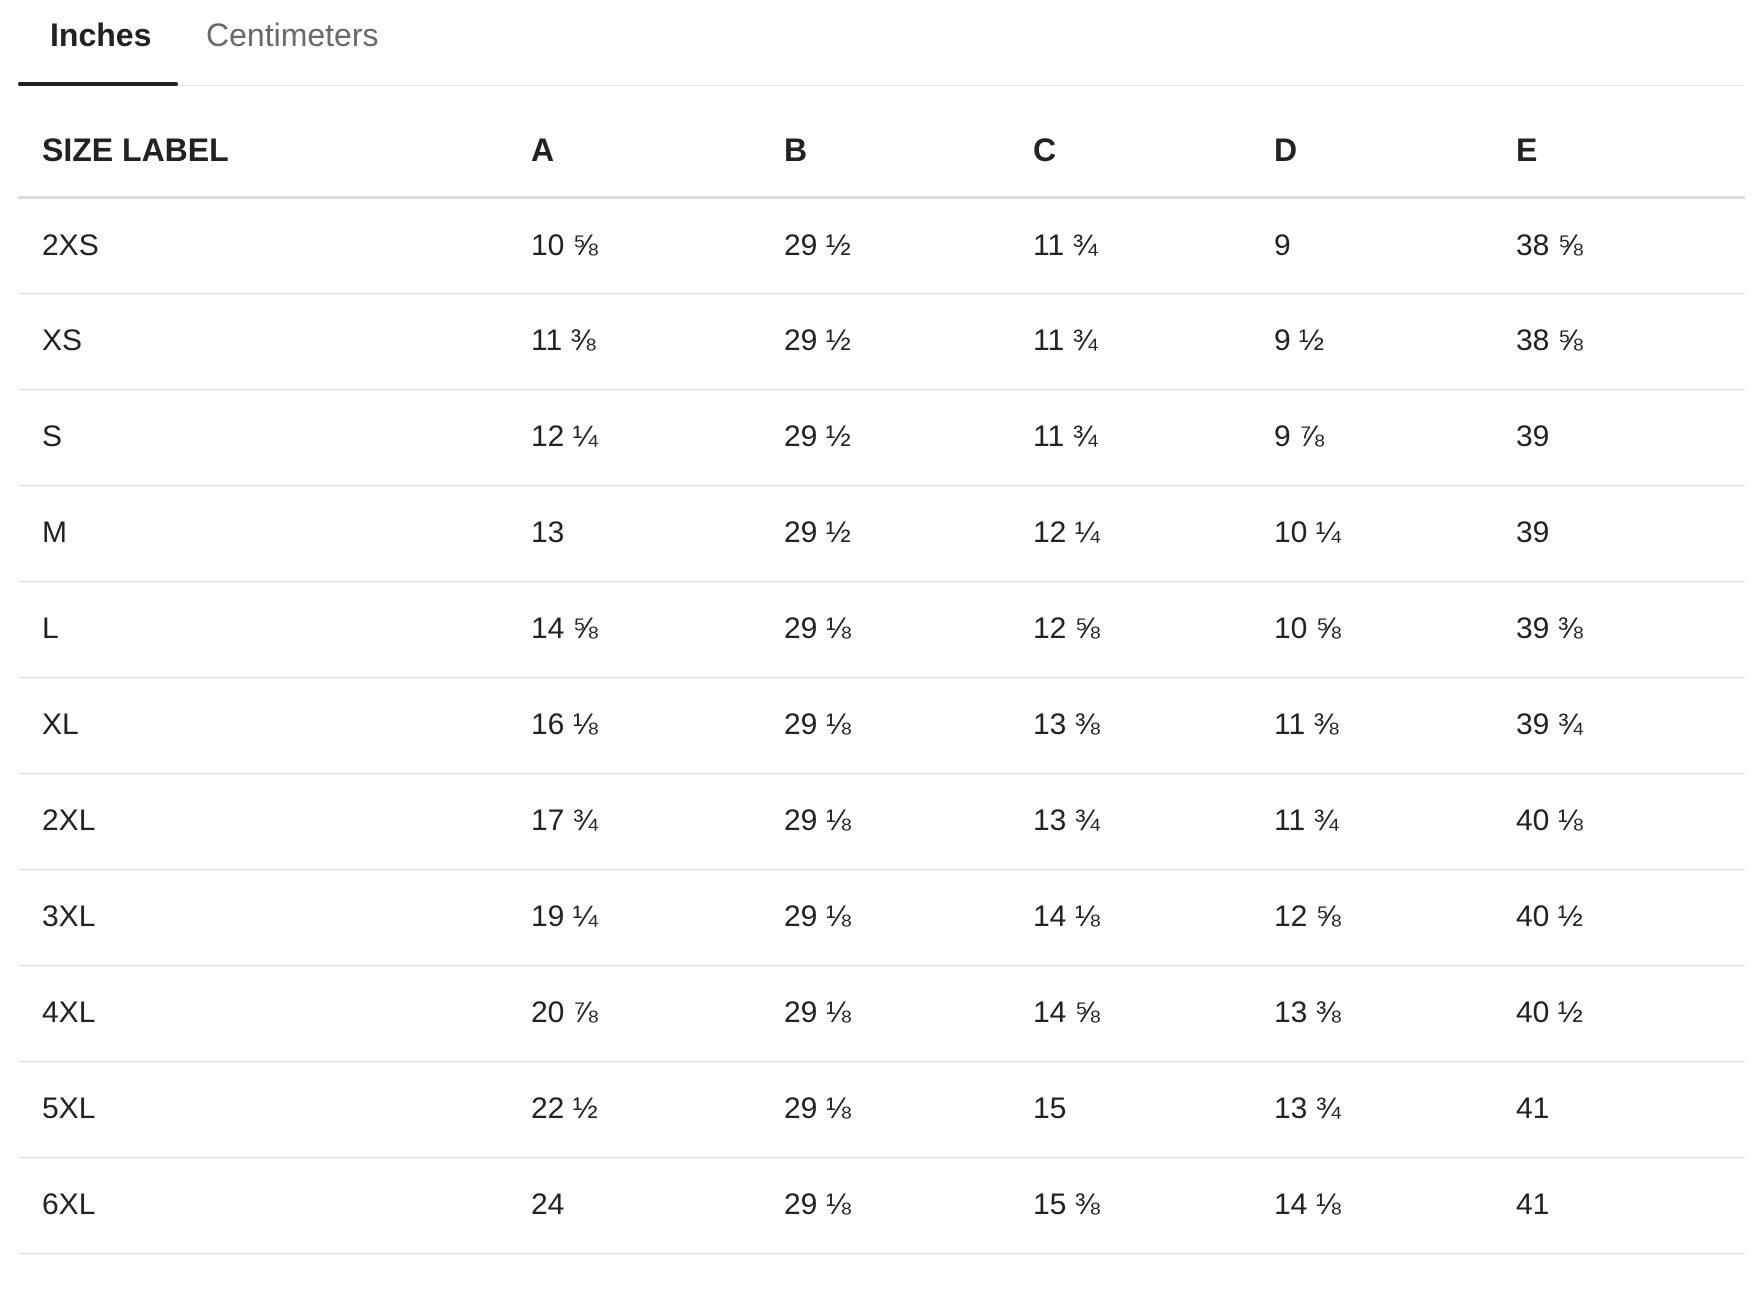 The image size is (1764, 1306). Describe the element at coordinates (1129, 142) in the screenshot. I see `header-c: C` at that location.